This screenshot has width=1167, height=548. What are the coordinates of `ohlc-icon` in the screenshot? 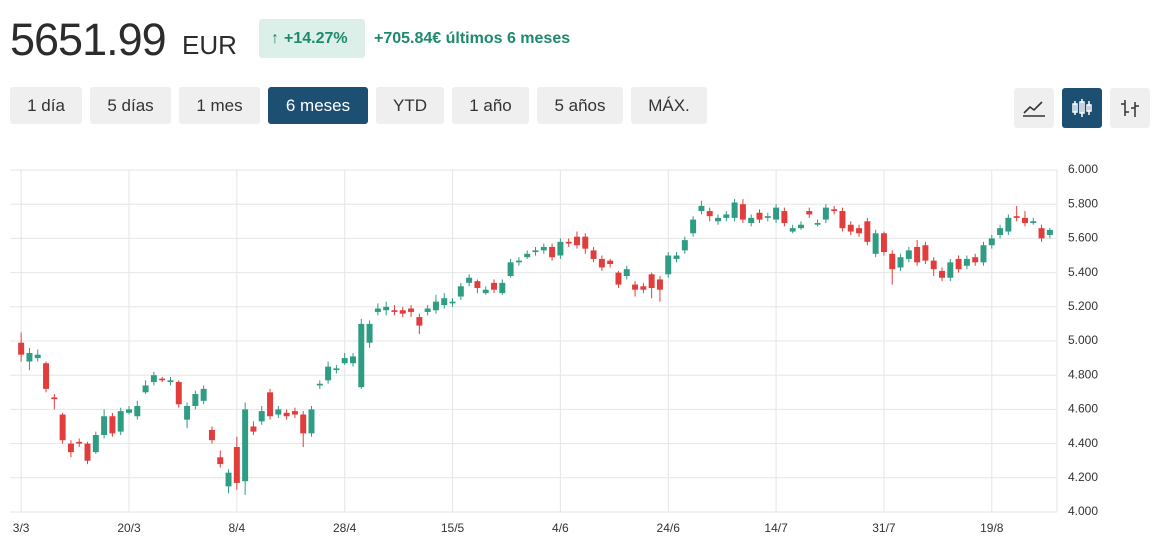 It's located at (1130, 108).